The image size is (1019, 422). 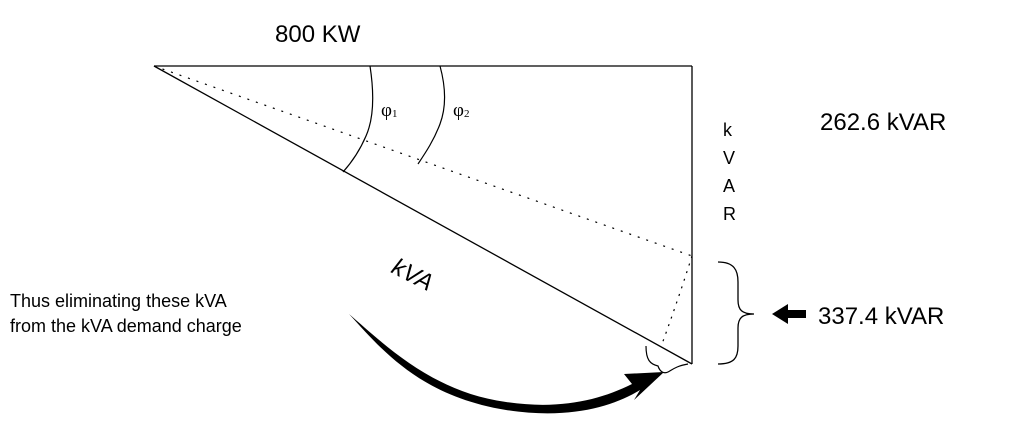 What do you see at coordinates (729, 158) in the screenshot?
I see `kvar-letter-v: V` at bounding box center [729, 158].